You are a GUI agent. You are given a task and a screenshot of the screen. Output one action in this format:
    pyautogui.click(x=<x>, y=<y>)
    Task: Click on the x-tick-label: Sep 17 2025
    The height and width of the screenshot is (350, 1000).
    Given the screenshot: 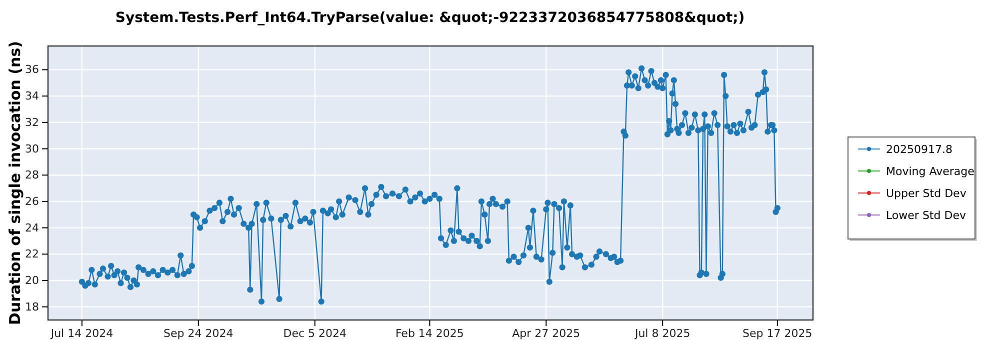 What is the action you would take?
    pyautogui.click(x=777, y=333)
    